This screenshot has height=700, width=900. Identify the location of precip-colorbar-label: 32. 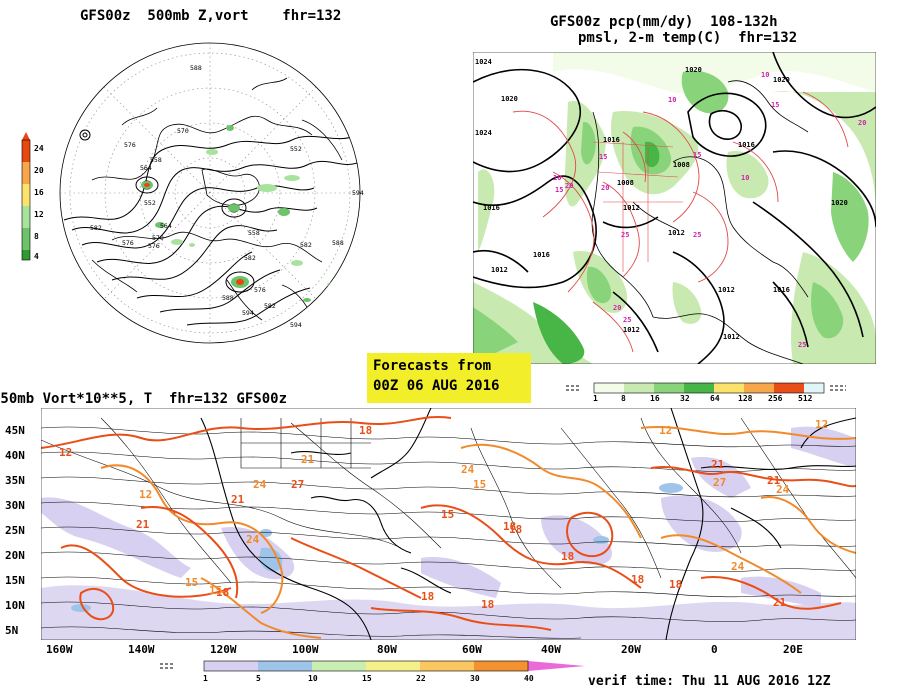
(685, 398).